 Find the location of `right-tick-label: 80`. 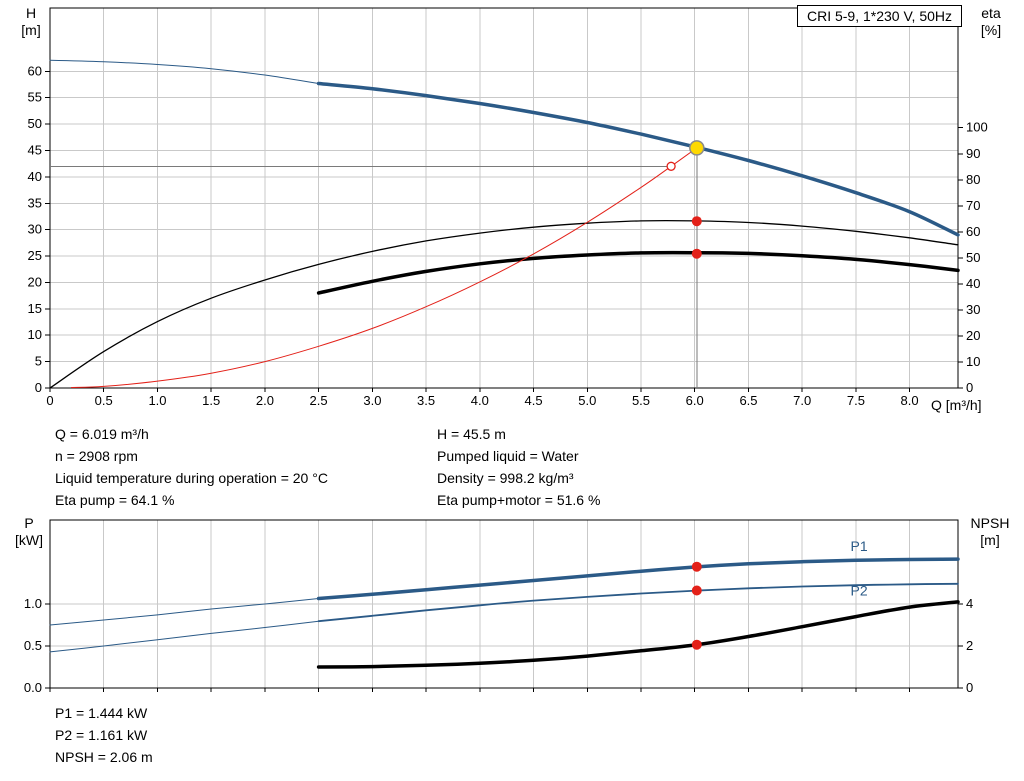

right-tick-label: 80 is located at coordinates (973, 179).